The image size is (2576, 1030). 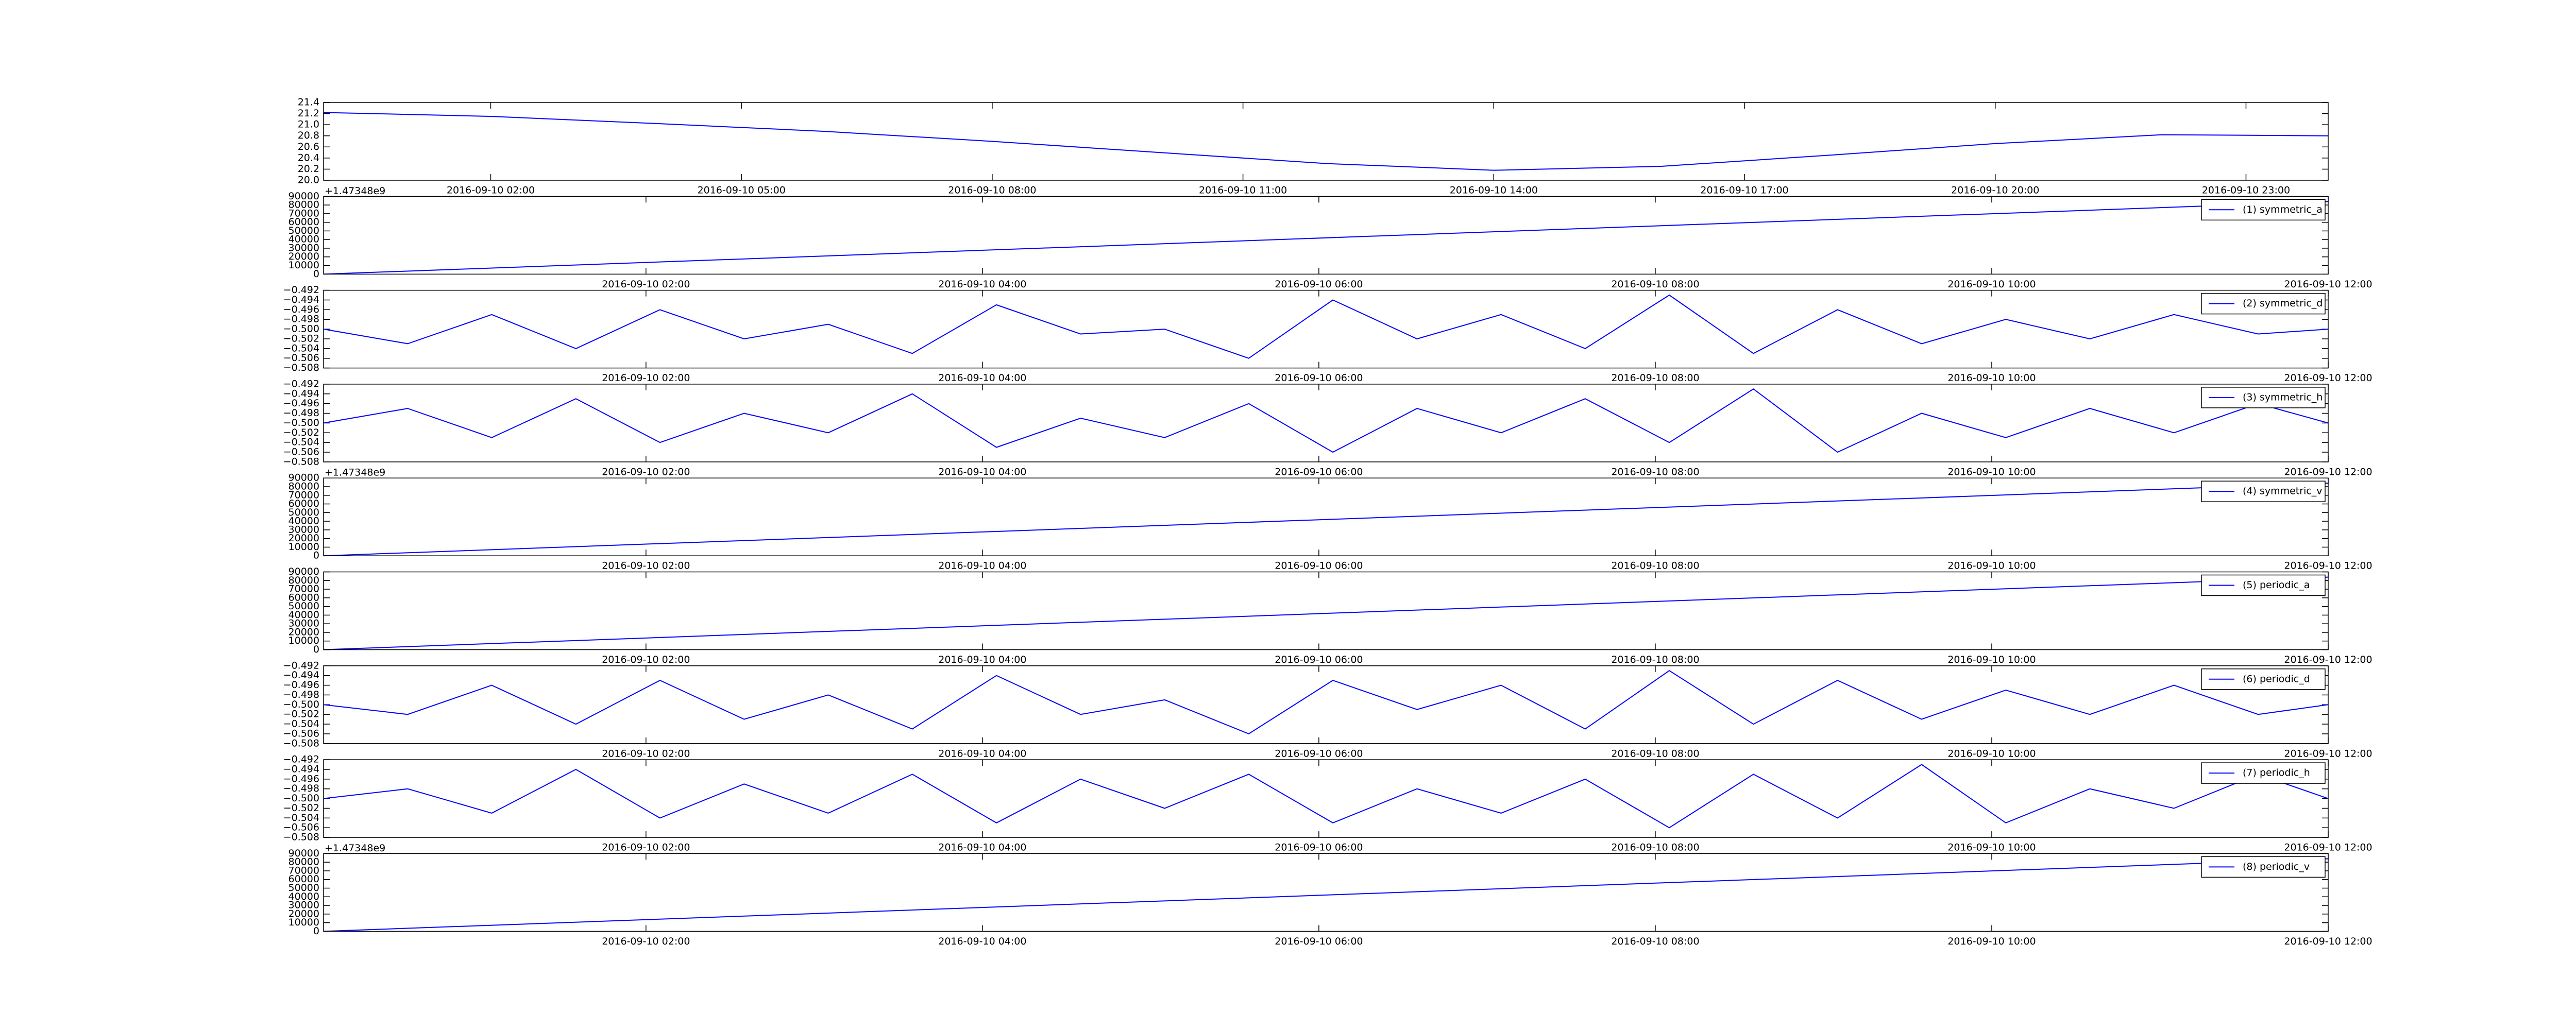 What do you see at coordinates (308, 114) in the screenshot?
I see `y-tick-label: 21.2` at bounding box center [308, 114].